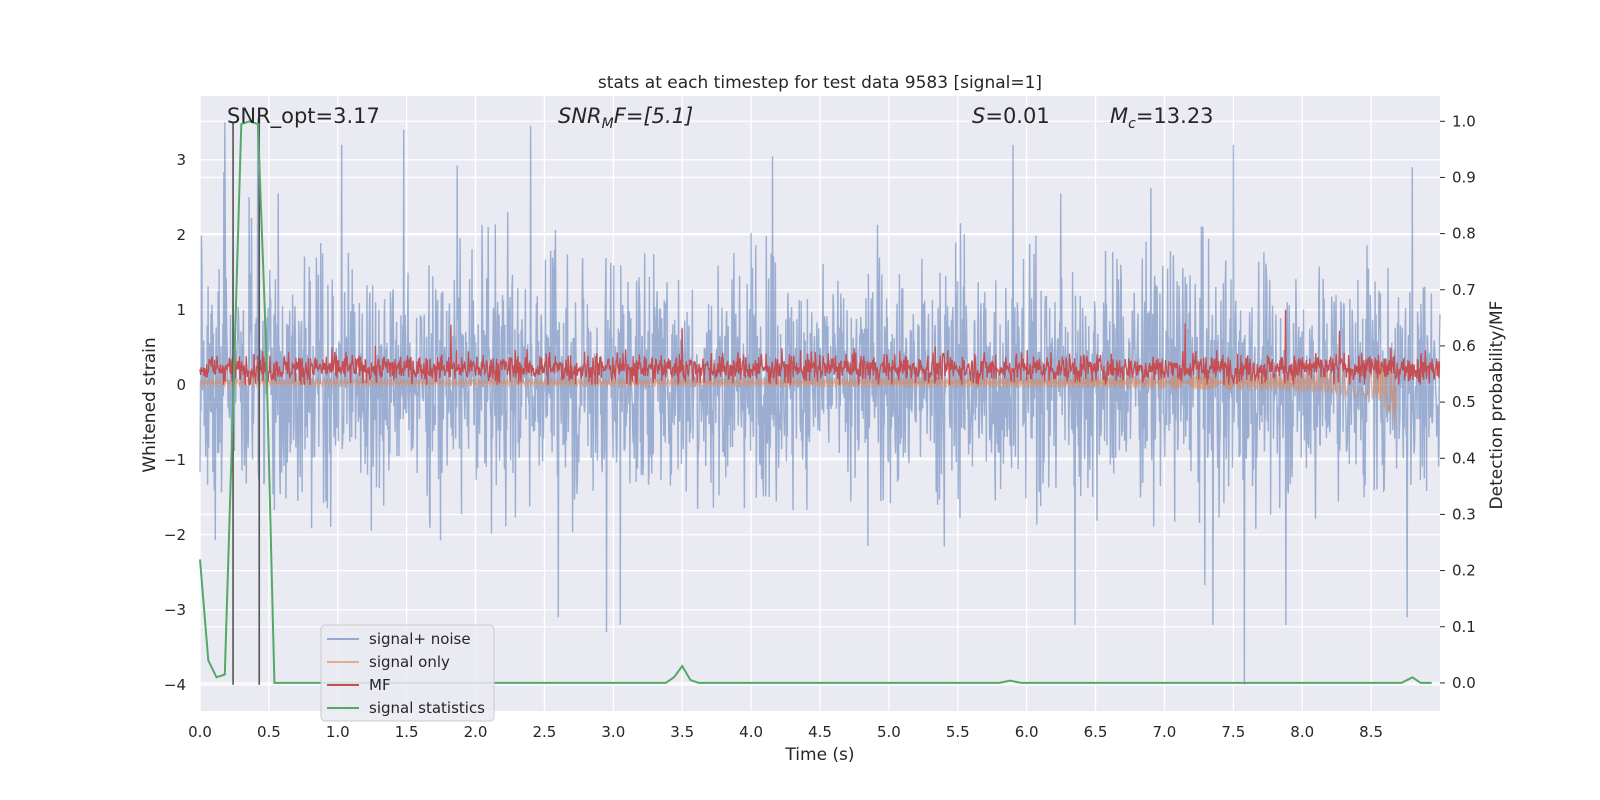 The width and height of the screenshot is (1600, 800). Describe the element at coordinates (545, 732) in the screenshot. I see `x-tick-label: 2.5` at that location.